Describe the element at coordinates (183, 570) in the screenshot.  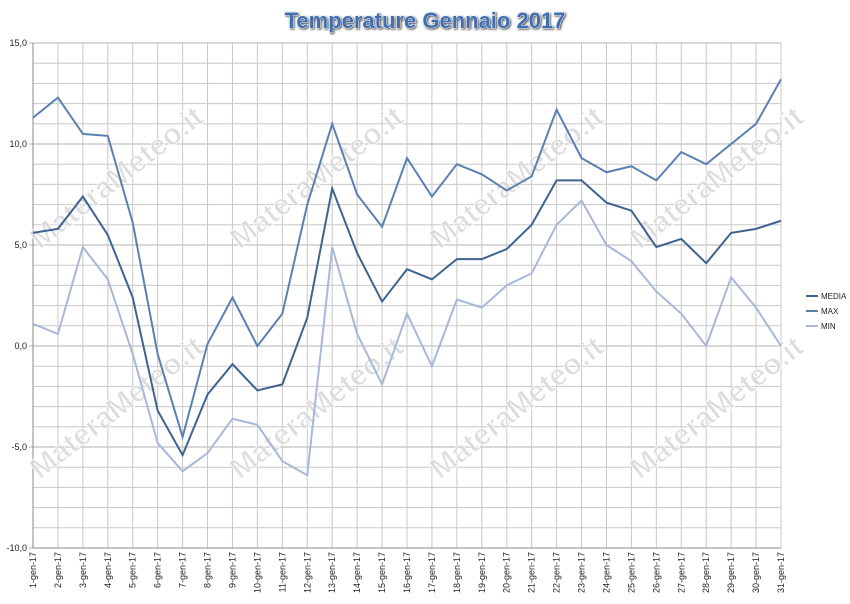
I see `x-tick-label: 7-gen-17` at that location.